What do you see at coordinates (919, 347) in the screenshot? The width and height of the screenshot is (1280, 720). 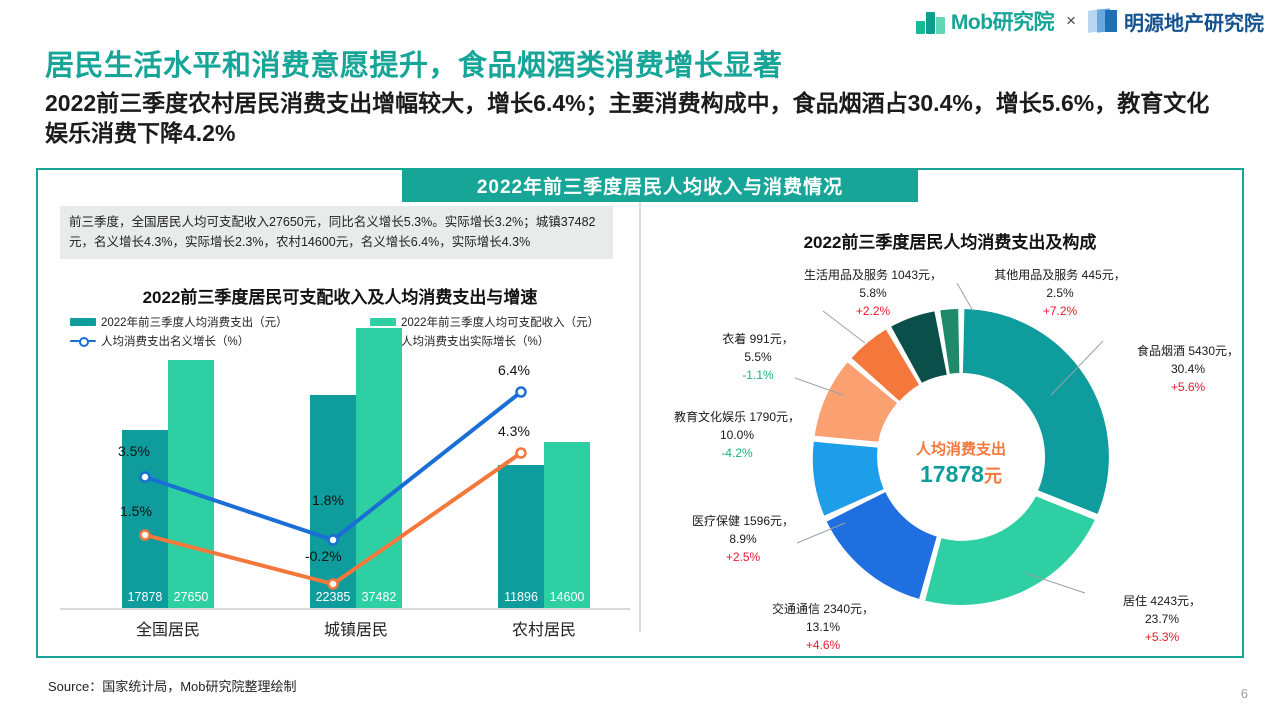 I see `donut-slice-household` at bounding box center [919, 347].